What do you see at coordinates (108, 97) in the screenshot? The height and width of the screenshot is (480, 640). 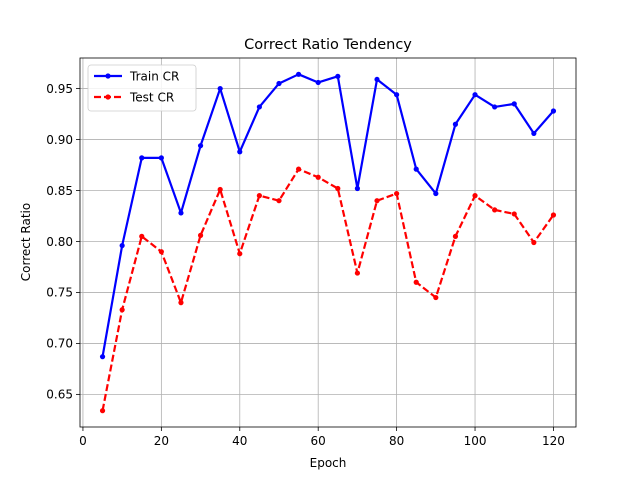 I see `legend-marker-test-cr` at bounding box center [108, 97].